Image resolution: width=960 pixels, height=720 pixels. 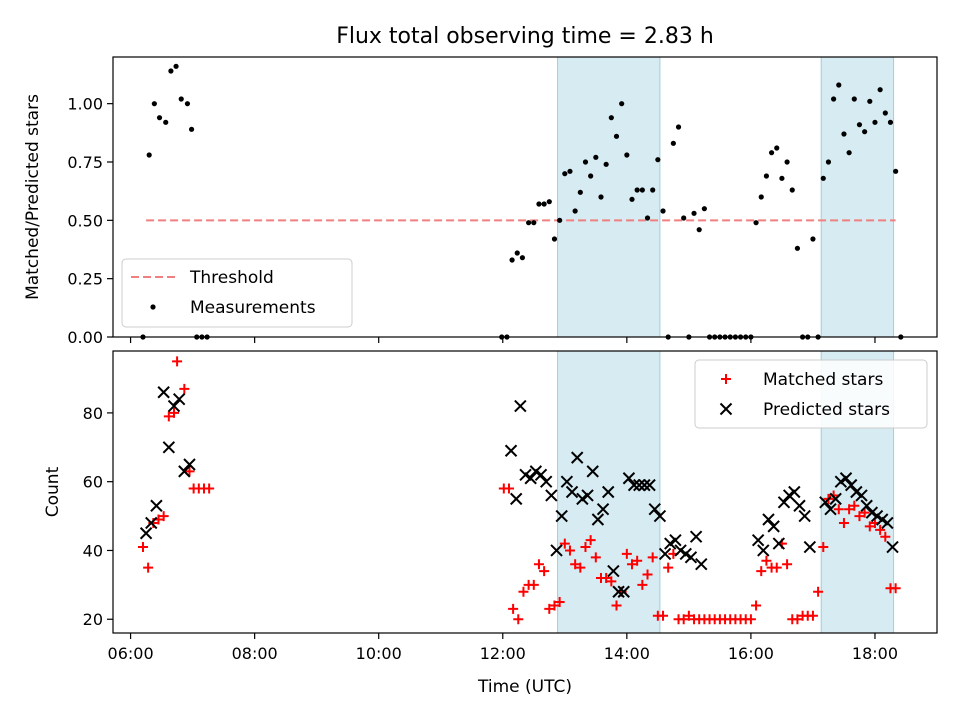 What do you see at coordinates (93, 619) in the screenshot?
I see `y-tick-label: 20` at bounding box center [93, 619].